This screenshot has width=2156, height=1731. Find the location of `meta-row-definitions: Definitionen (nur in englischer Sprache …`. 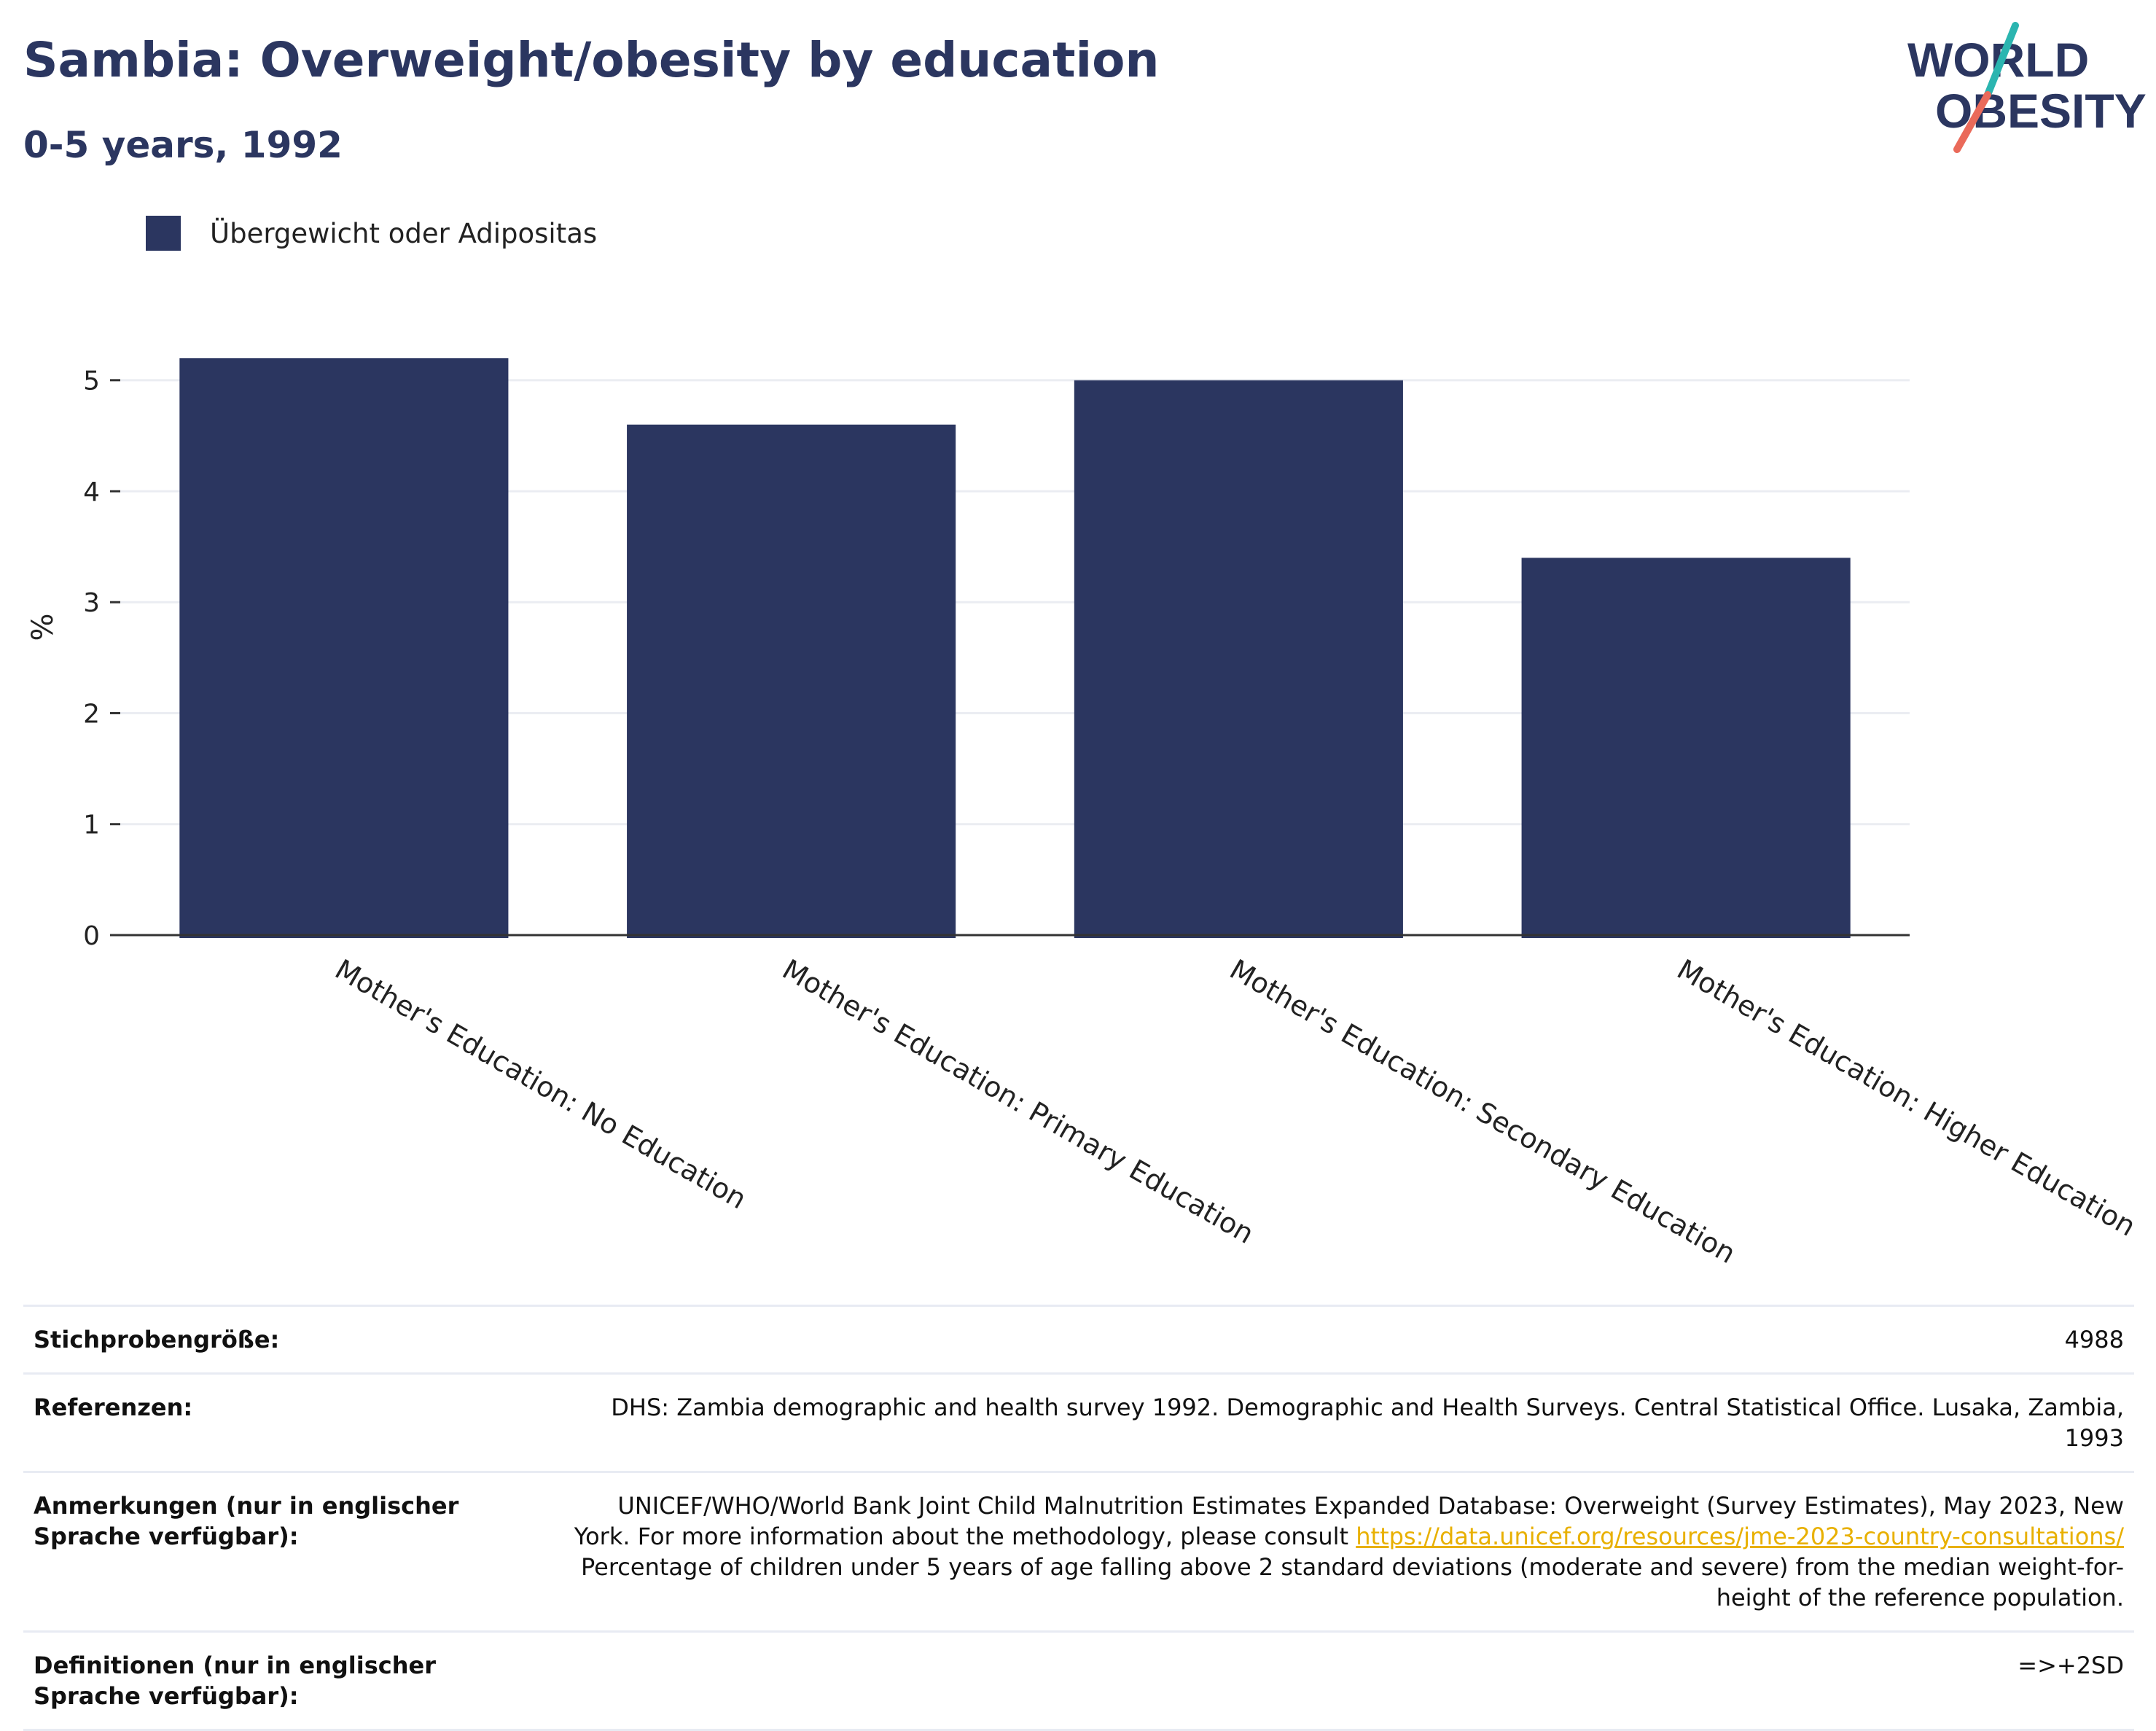

meta-row-definitions: Definitionen (nur in englischer Sprache … is located at coordinates (1079, 1680).